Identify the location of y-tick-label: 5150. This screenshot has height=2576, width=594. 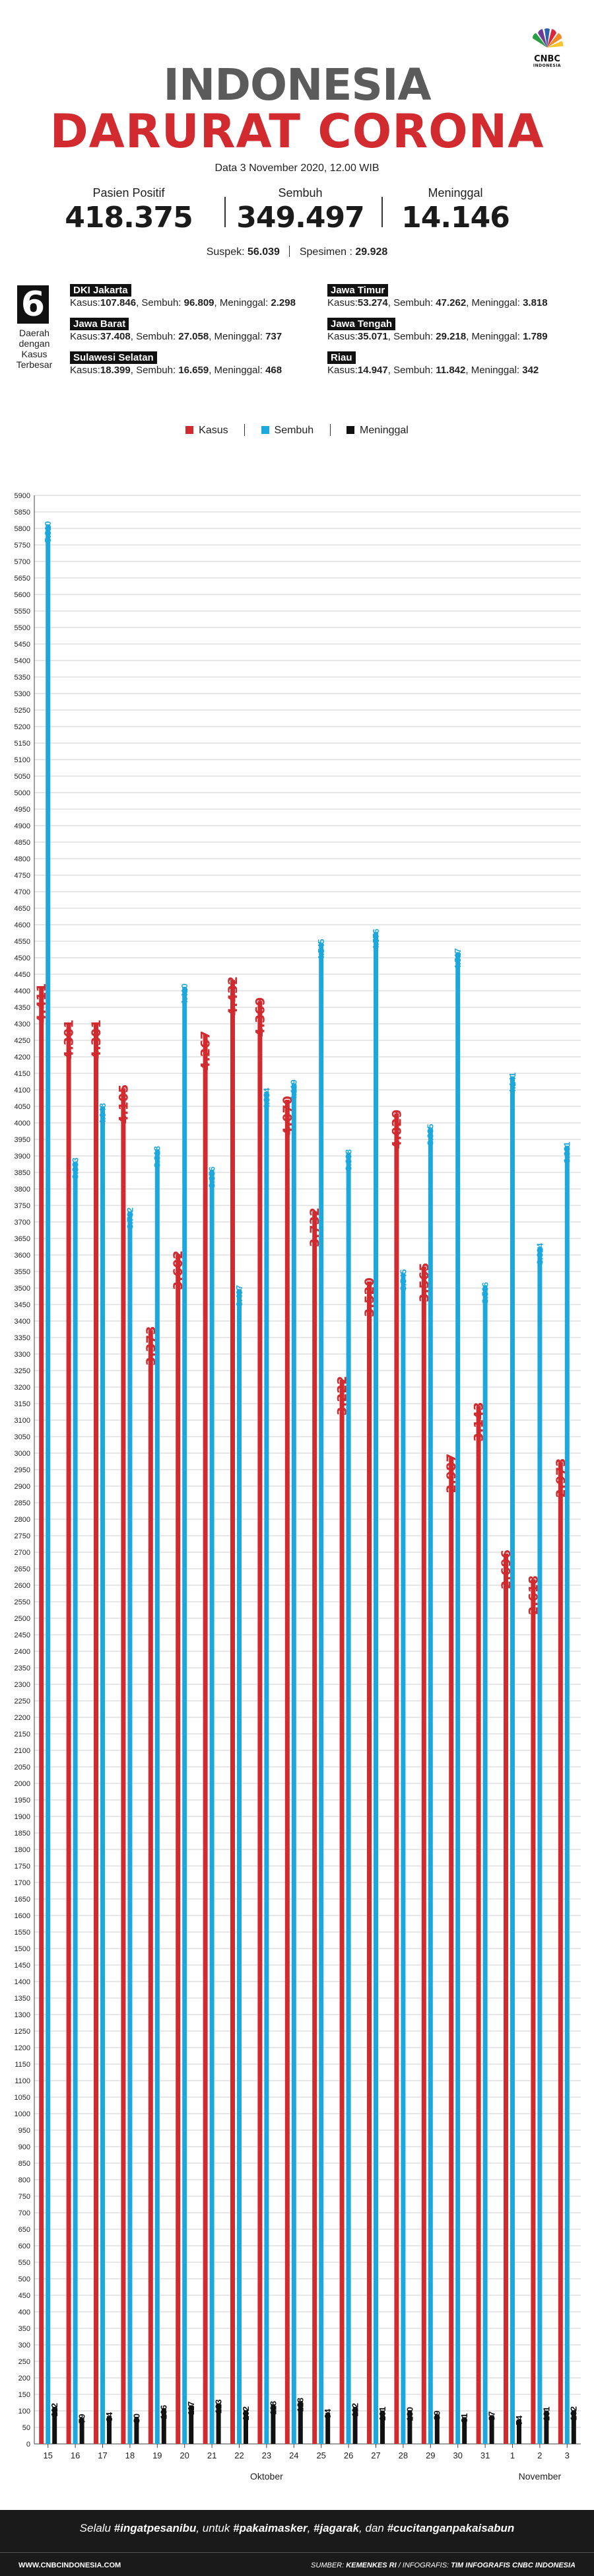
(23, 744).